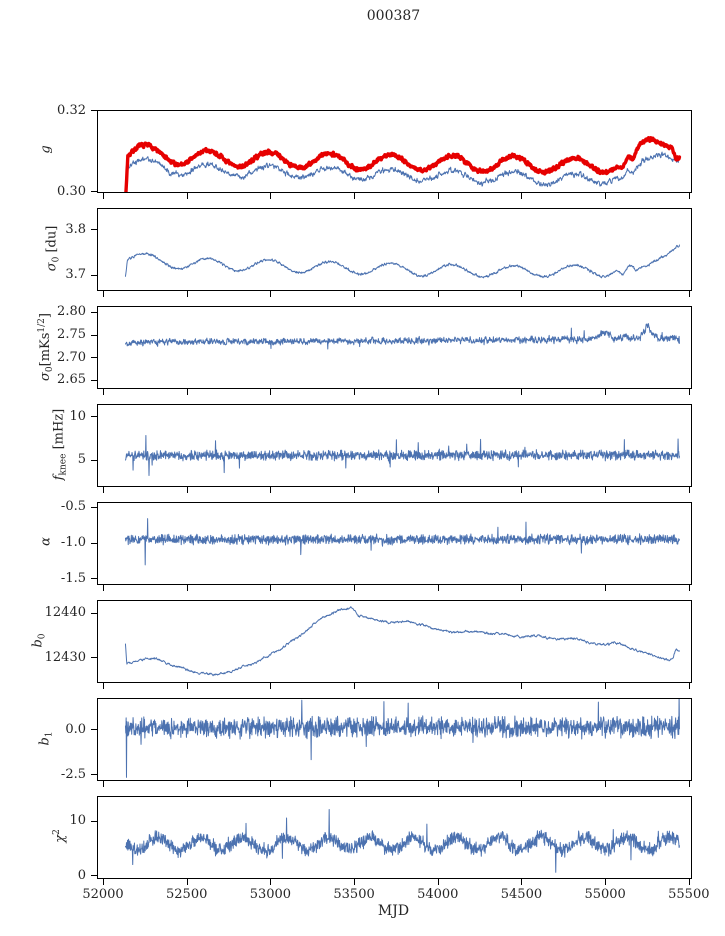 This screenshot has width=725, height=936. Describe the element at coordinates (75, 275) in the screenshot. I see `y-tick-label: 3.7` at that location.